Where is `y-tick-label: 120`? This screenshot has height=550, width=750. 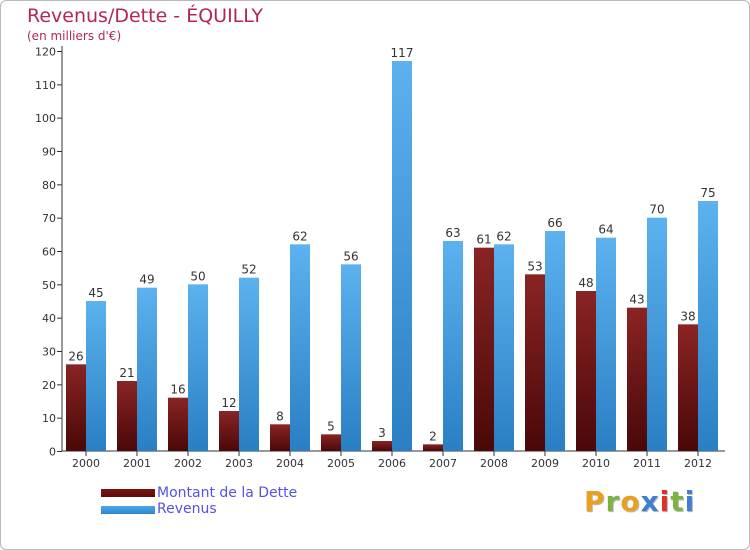 y-tick-label: 120 is located at coordinates (45, 52).